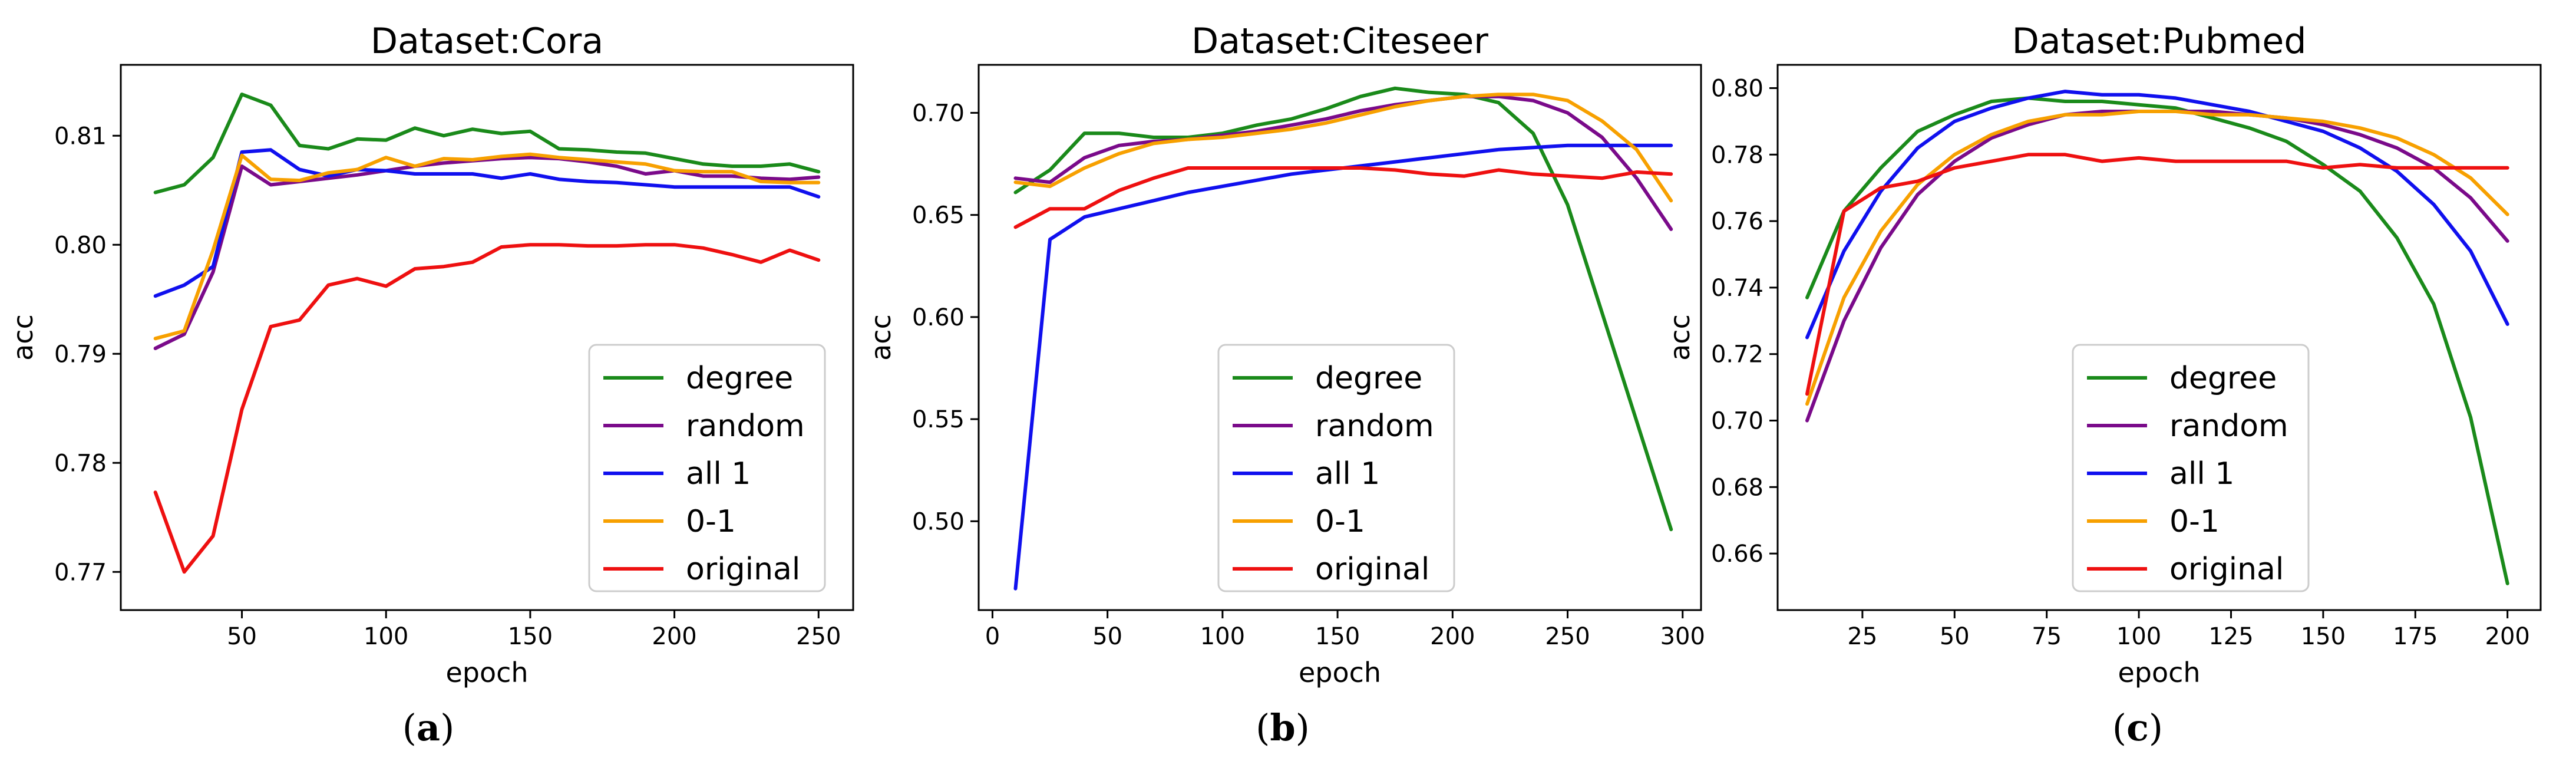  Describe the element at coordinates (2137, 727) in the screenshot. I see `subfigure-label-c: (c)` at that location.